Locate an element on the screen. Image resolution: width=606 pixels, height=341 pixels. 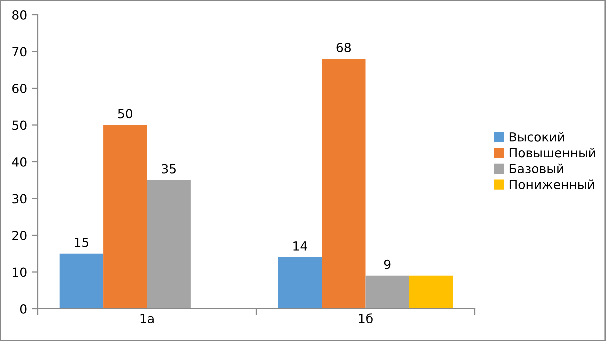
data-label: 14 is located at coordinates (301, 246).